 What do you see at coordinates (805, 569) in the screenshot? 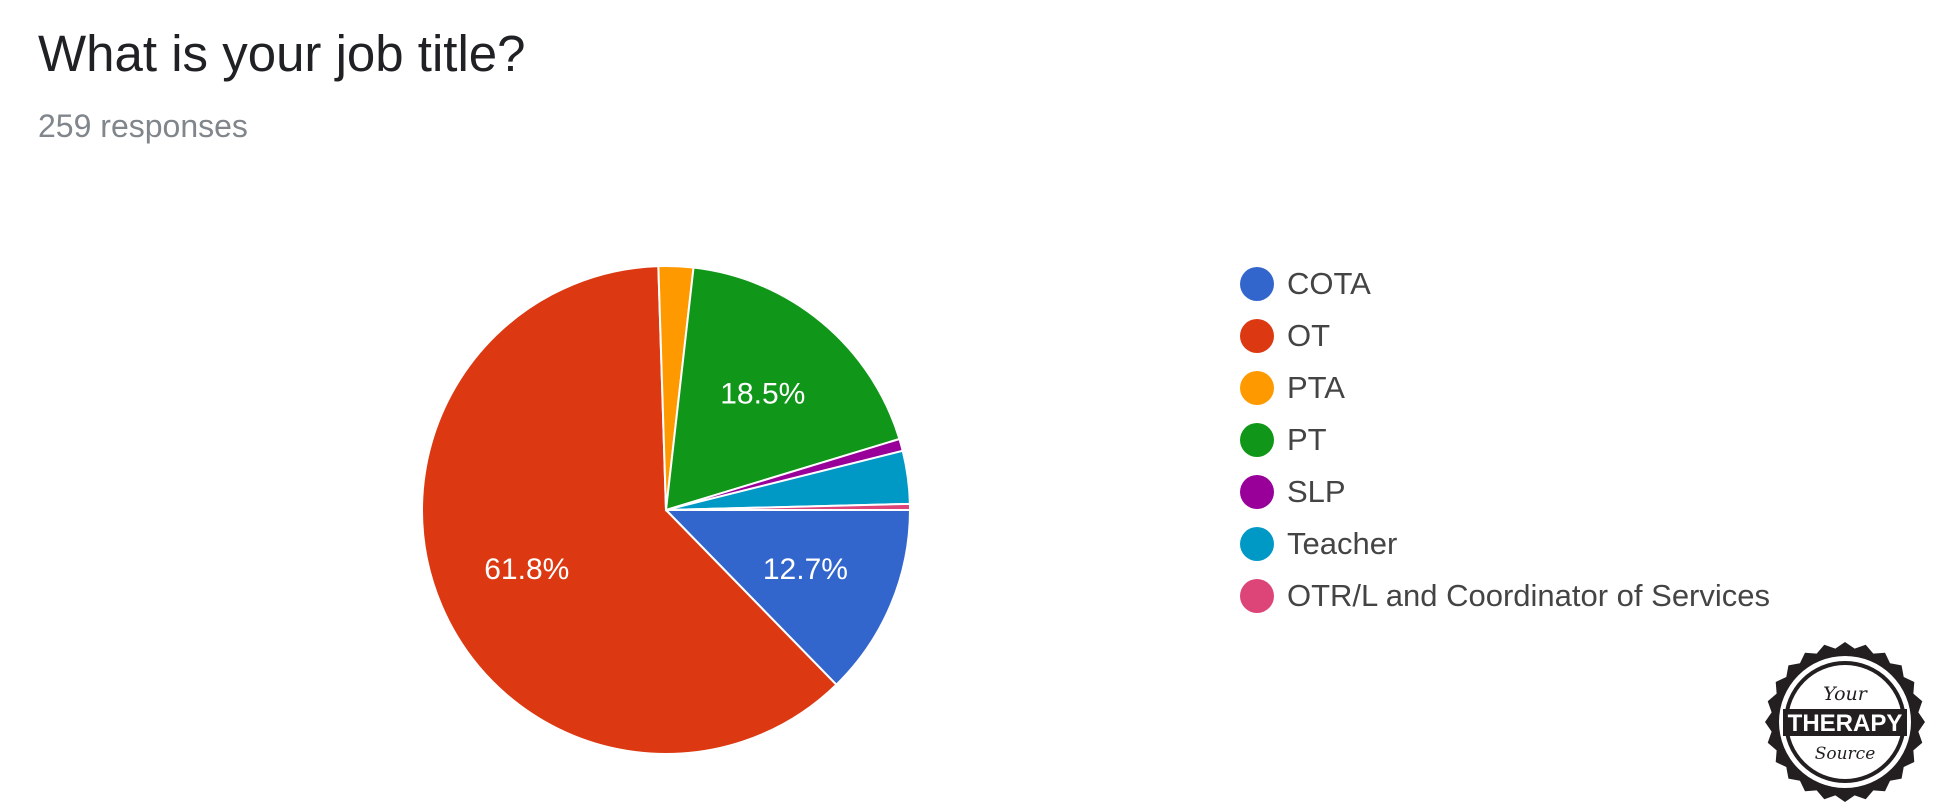
I see `slice-label-cota: 12.7%` at bounding box center [805, 569].